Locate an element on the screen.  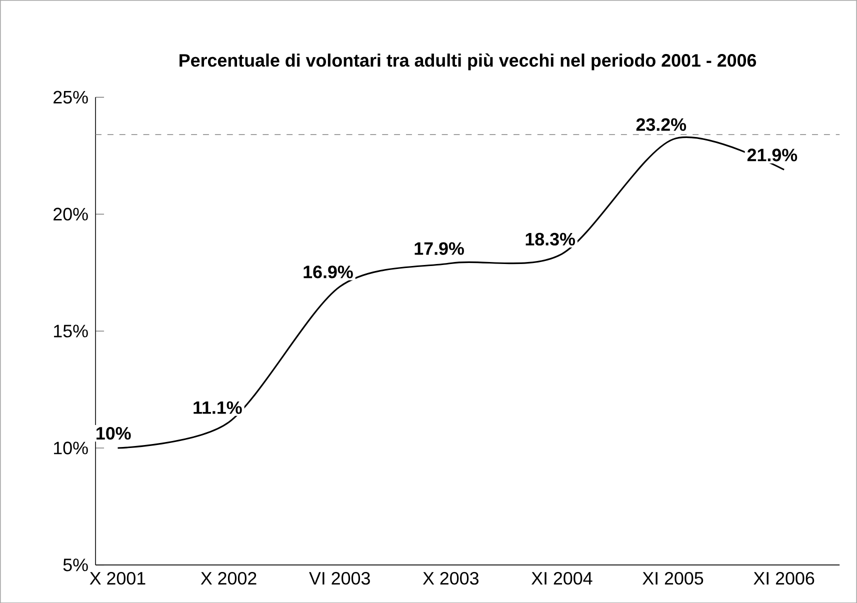
x-tick-label: XI 2006 is located at coordinates (784, 578).